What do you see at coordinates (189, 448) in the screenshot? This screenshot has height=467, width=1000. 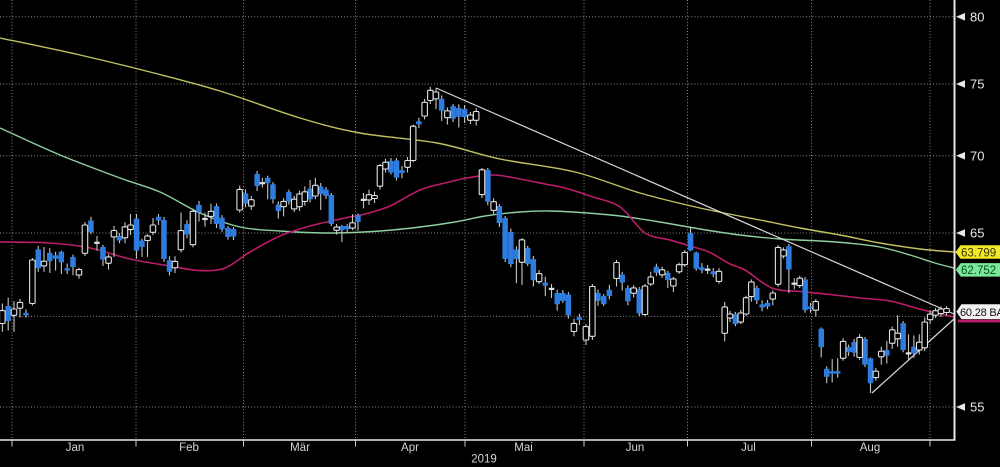 I see `svg-text: Feb` at bounding box center [189, 448].